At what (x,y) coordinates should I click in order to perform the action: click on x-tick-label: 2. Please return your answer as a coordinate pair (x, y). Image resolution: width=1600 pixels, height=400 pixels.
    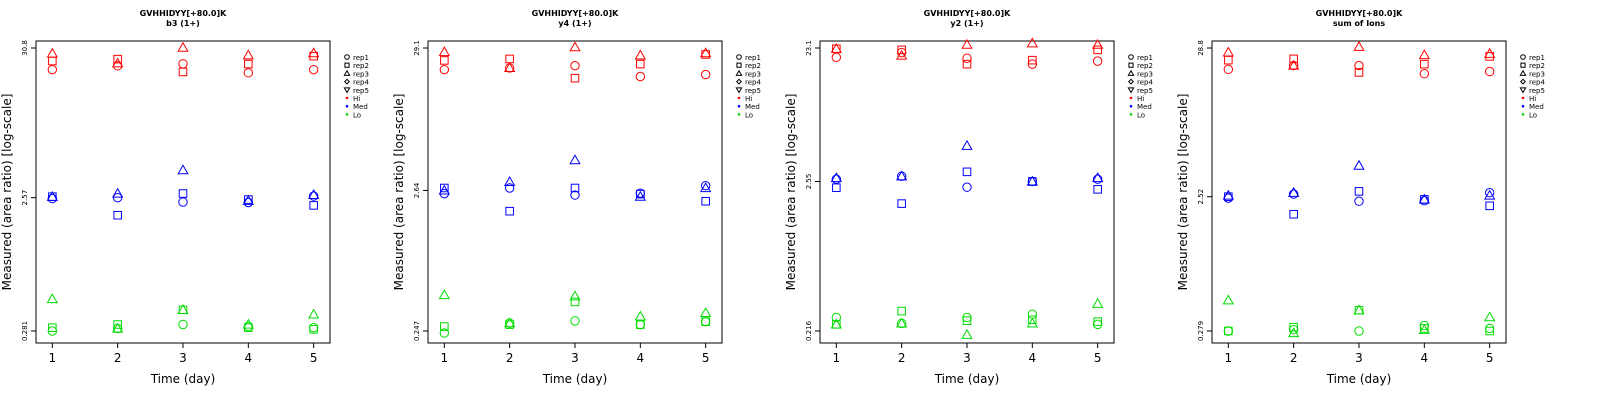
    Looking at the image, I should click on (510, 358).